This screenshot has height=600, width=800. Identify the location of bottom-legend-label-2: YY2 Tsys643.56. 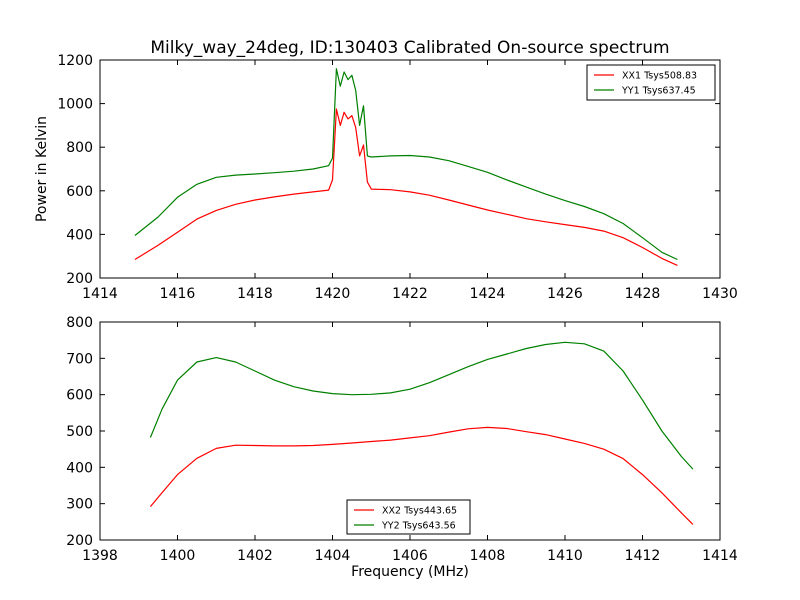
(418, 526).